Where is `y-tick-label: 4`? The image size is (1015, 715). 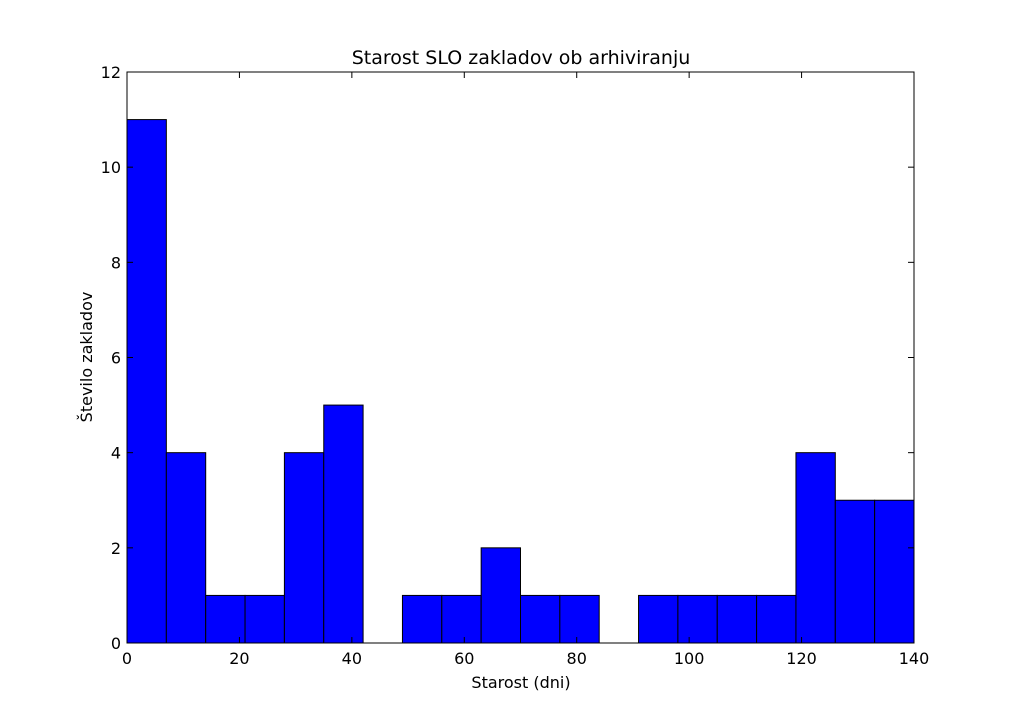 y-tick-label: 4 is located at coordinates (116, 453).